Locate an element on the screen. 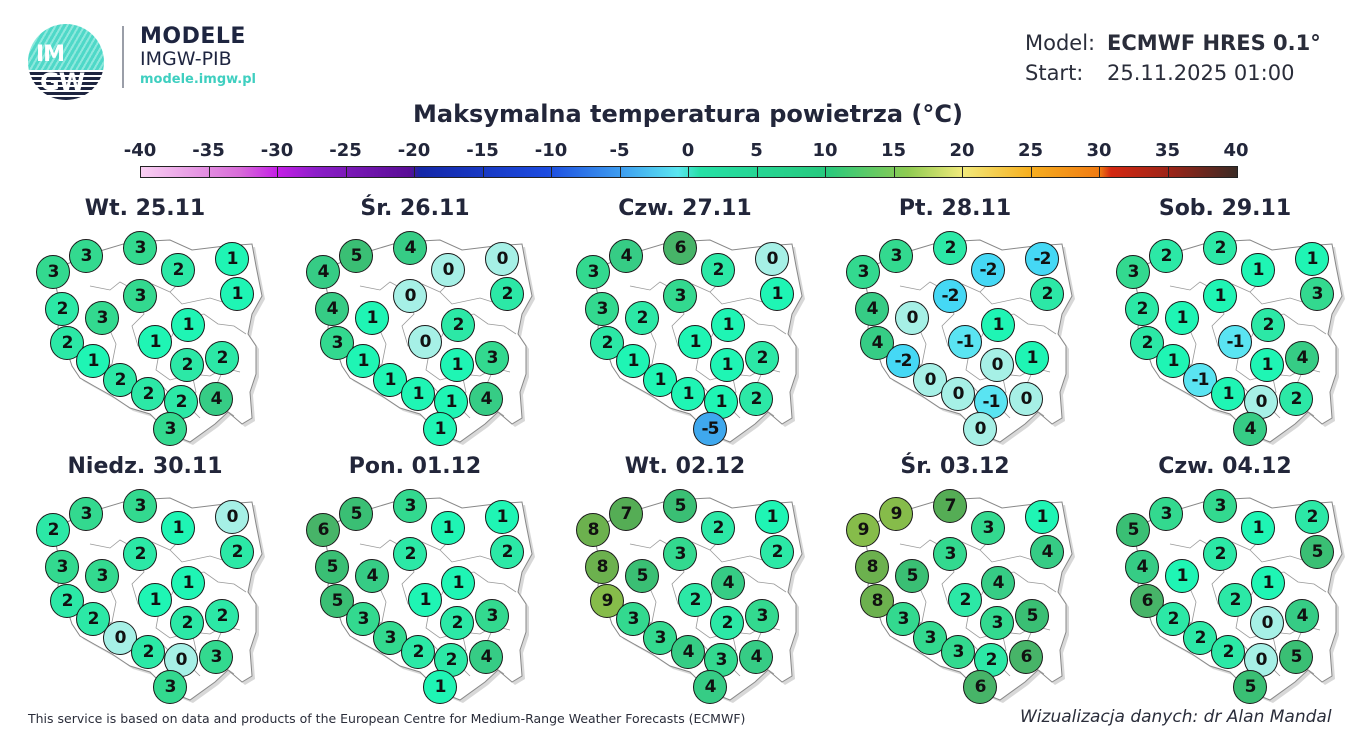  day-title: Pt. 28.11 is located at coordinates (955, 208).